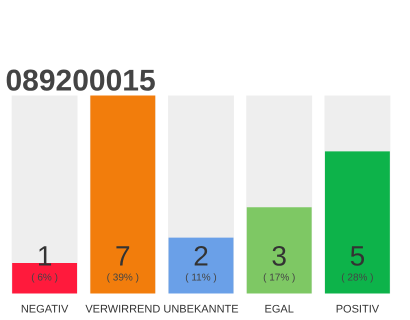 This screenshot has height=320, width=410. Describe the element at coordinates (123, 256) in the screenshot. I see `annotation: 7` at that location.